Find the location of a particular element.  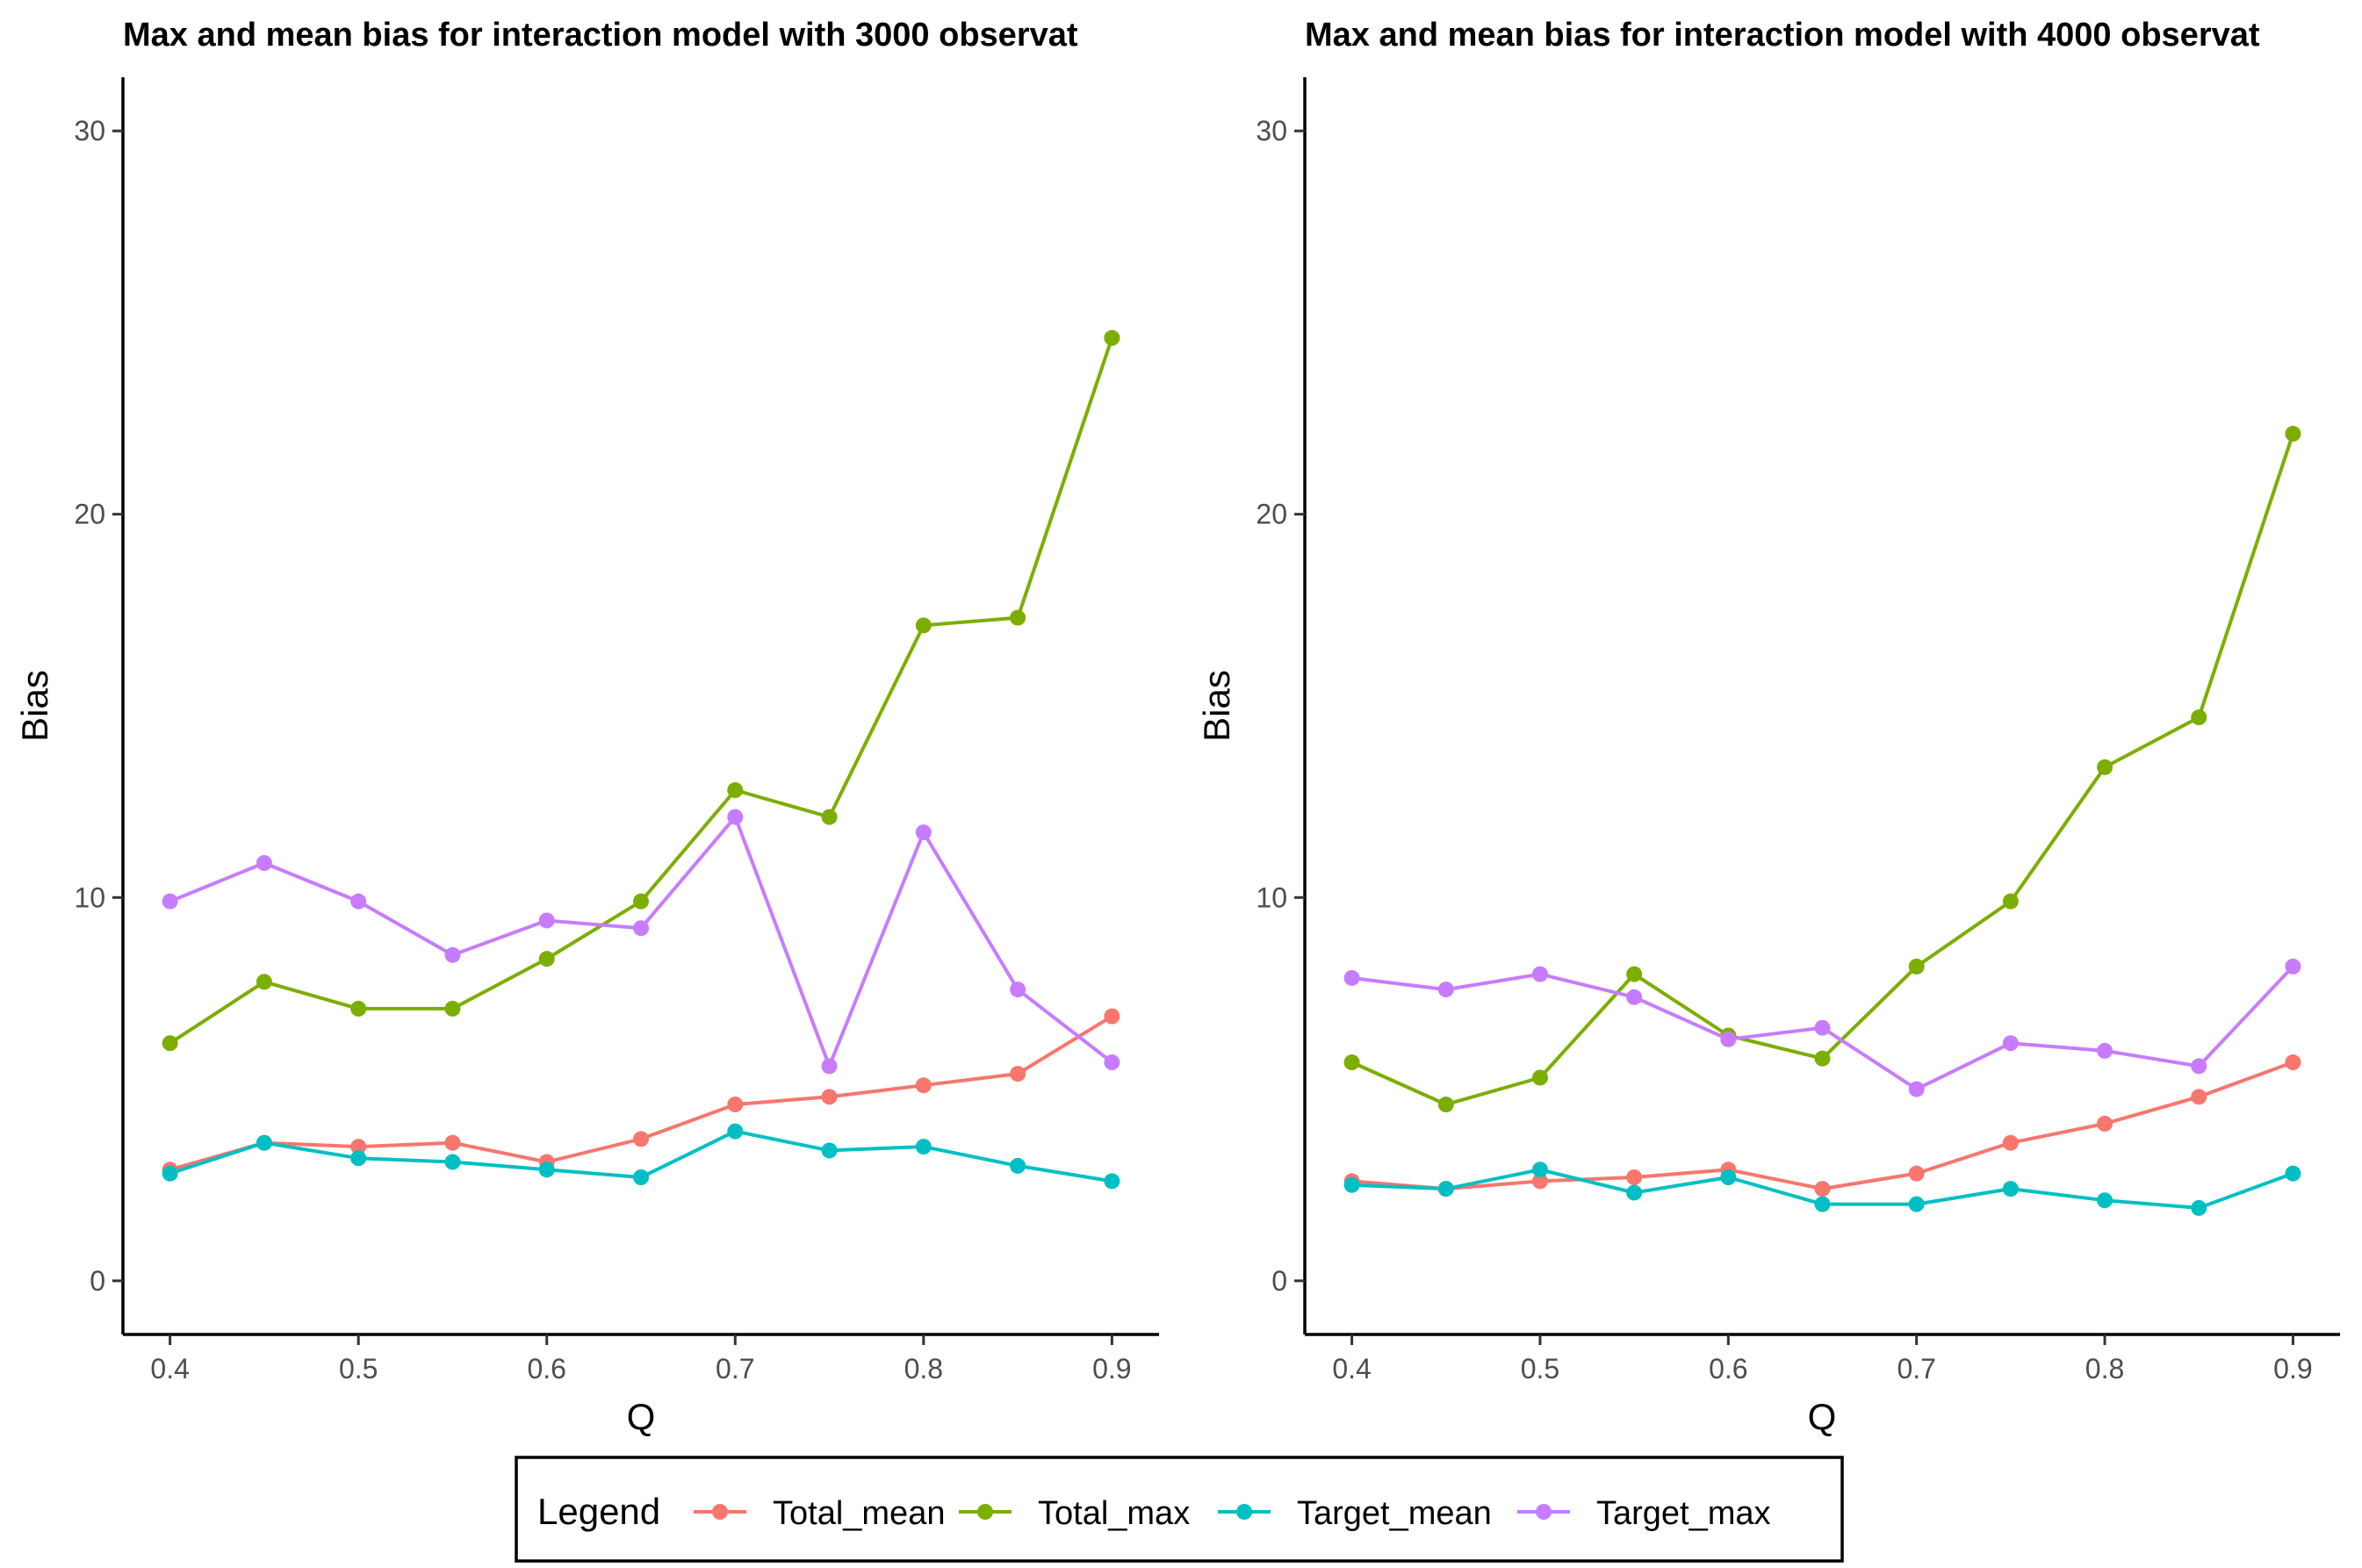

legend-items: Total_mean Total_max Target_mean Target_max is located at coordinates (1232, 1513).